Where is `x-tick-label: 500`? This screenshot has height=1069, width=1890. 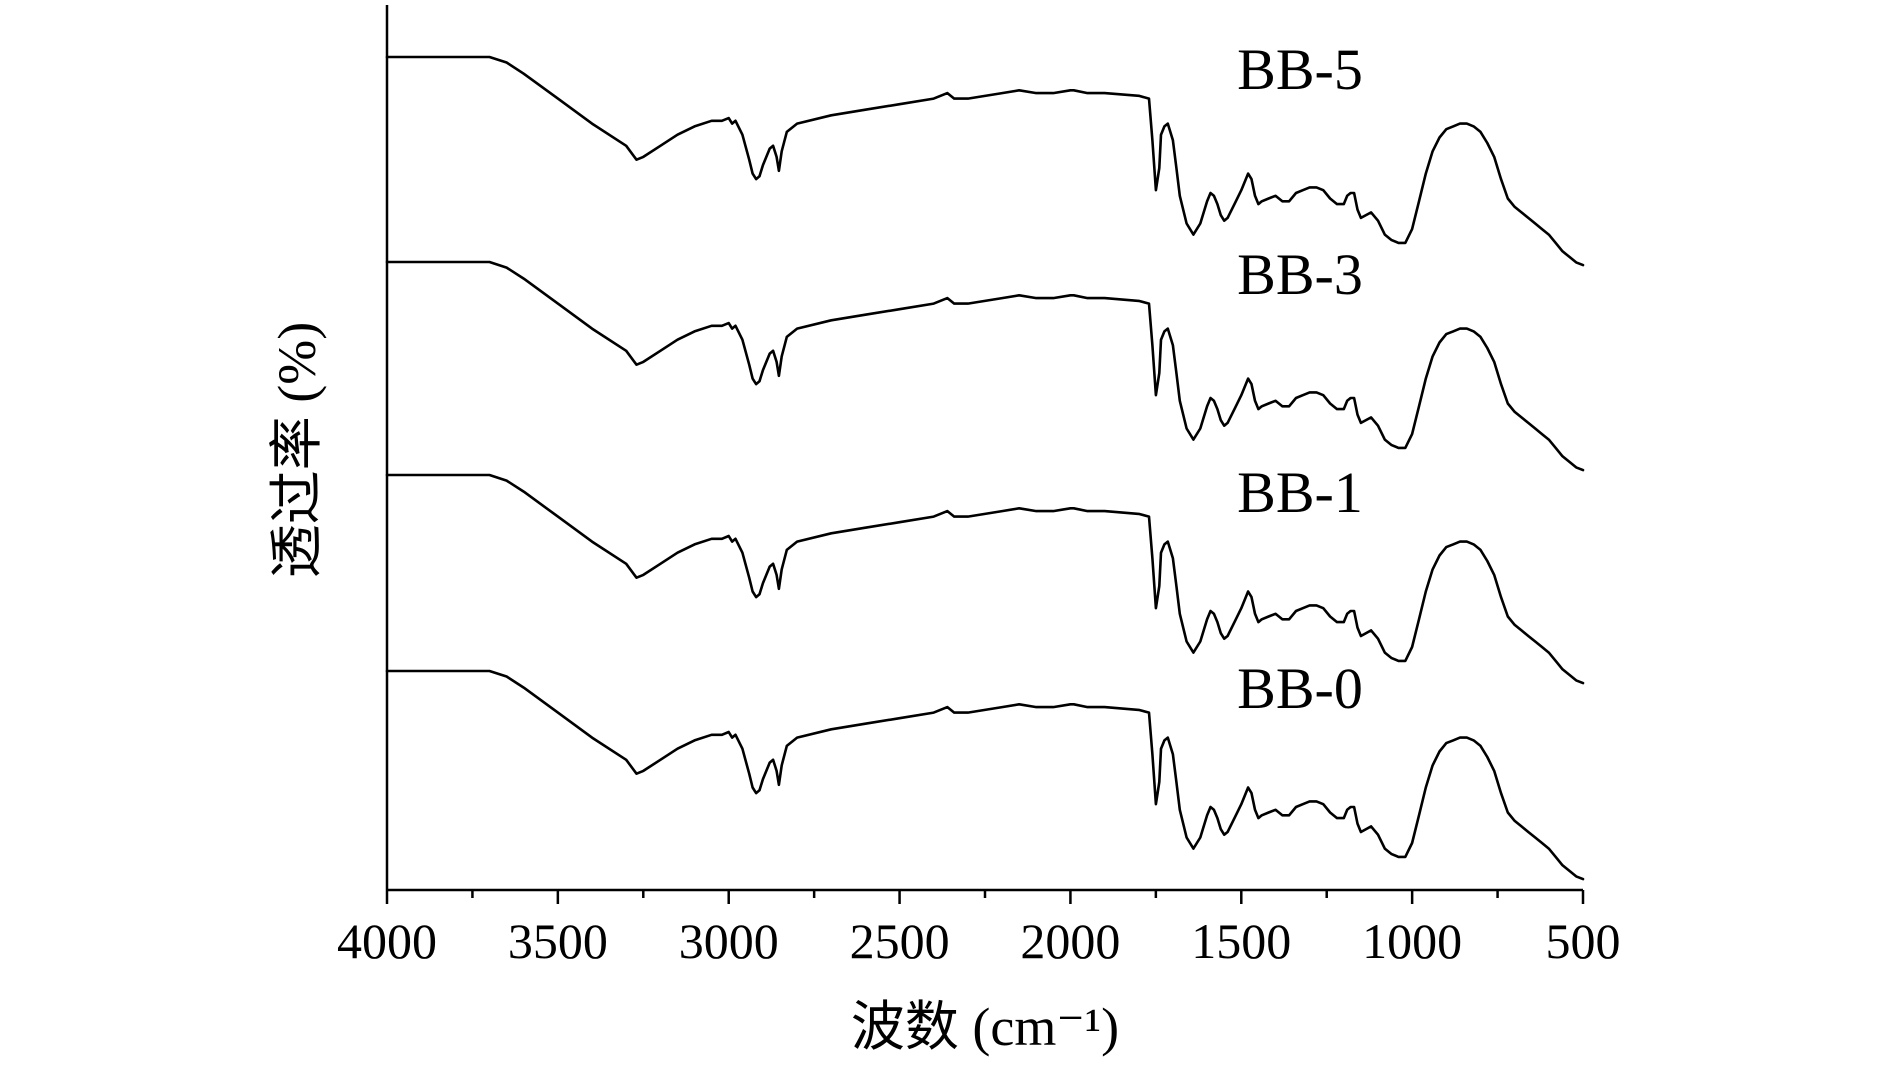
x-tick-label: 500 is located at coordinates (1583, 941).